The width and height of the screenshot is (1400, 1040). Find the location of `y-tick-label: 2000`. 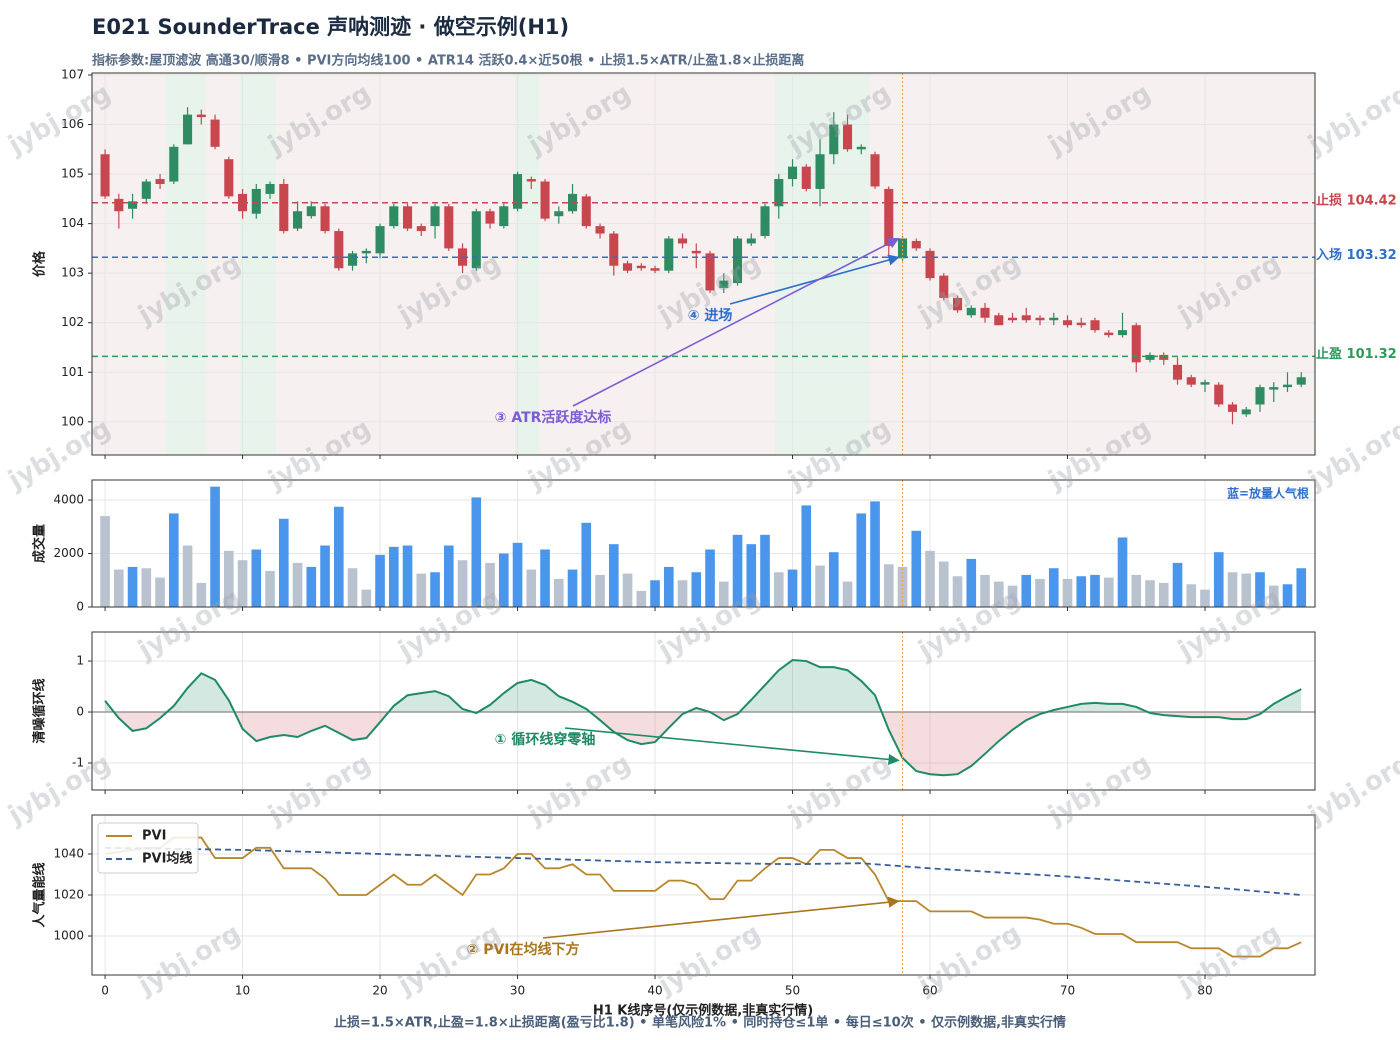

y-tick-label: 2000 is located at coordinates (68, 553).